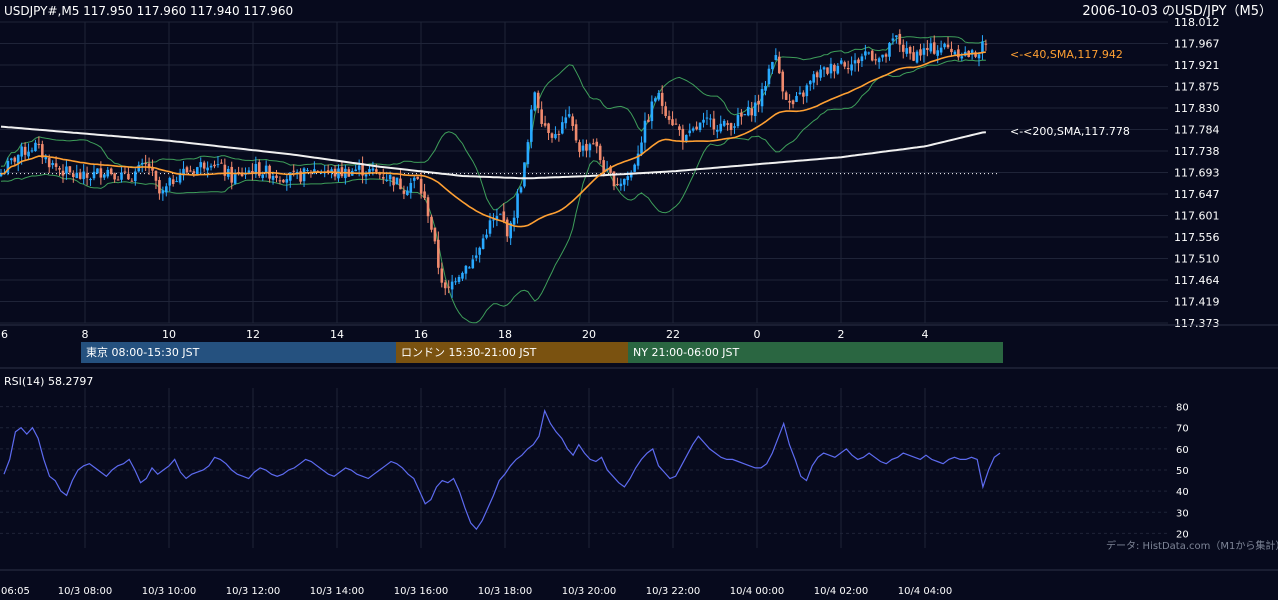  I want to click on rsi-tick-label: 80, so click(1182, 408).